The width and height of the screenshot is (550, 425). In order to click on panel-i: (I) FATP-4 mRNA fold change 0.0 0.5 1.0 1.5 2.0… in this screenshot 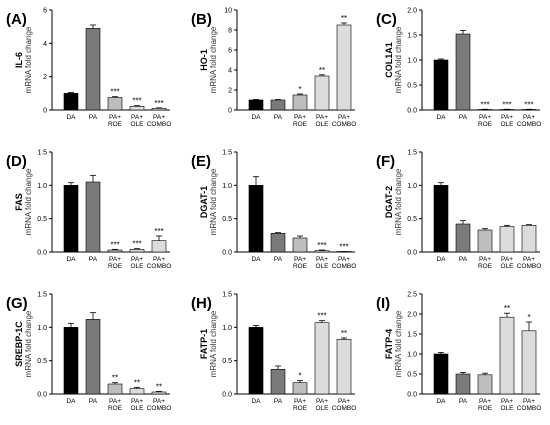, I will do `click(458, 352)`.